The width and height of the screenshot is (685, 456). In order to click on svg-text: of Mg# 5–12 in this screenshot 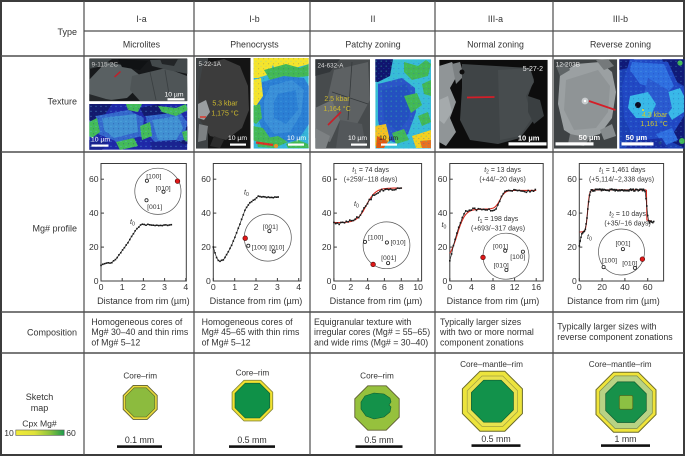, I will do `click(226, 342)`.